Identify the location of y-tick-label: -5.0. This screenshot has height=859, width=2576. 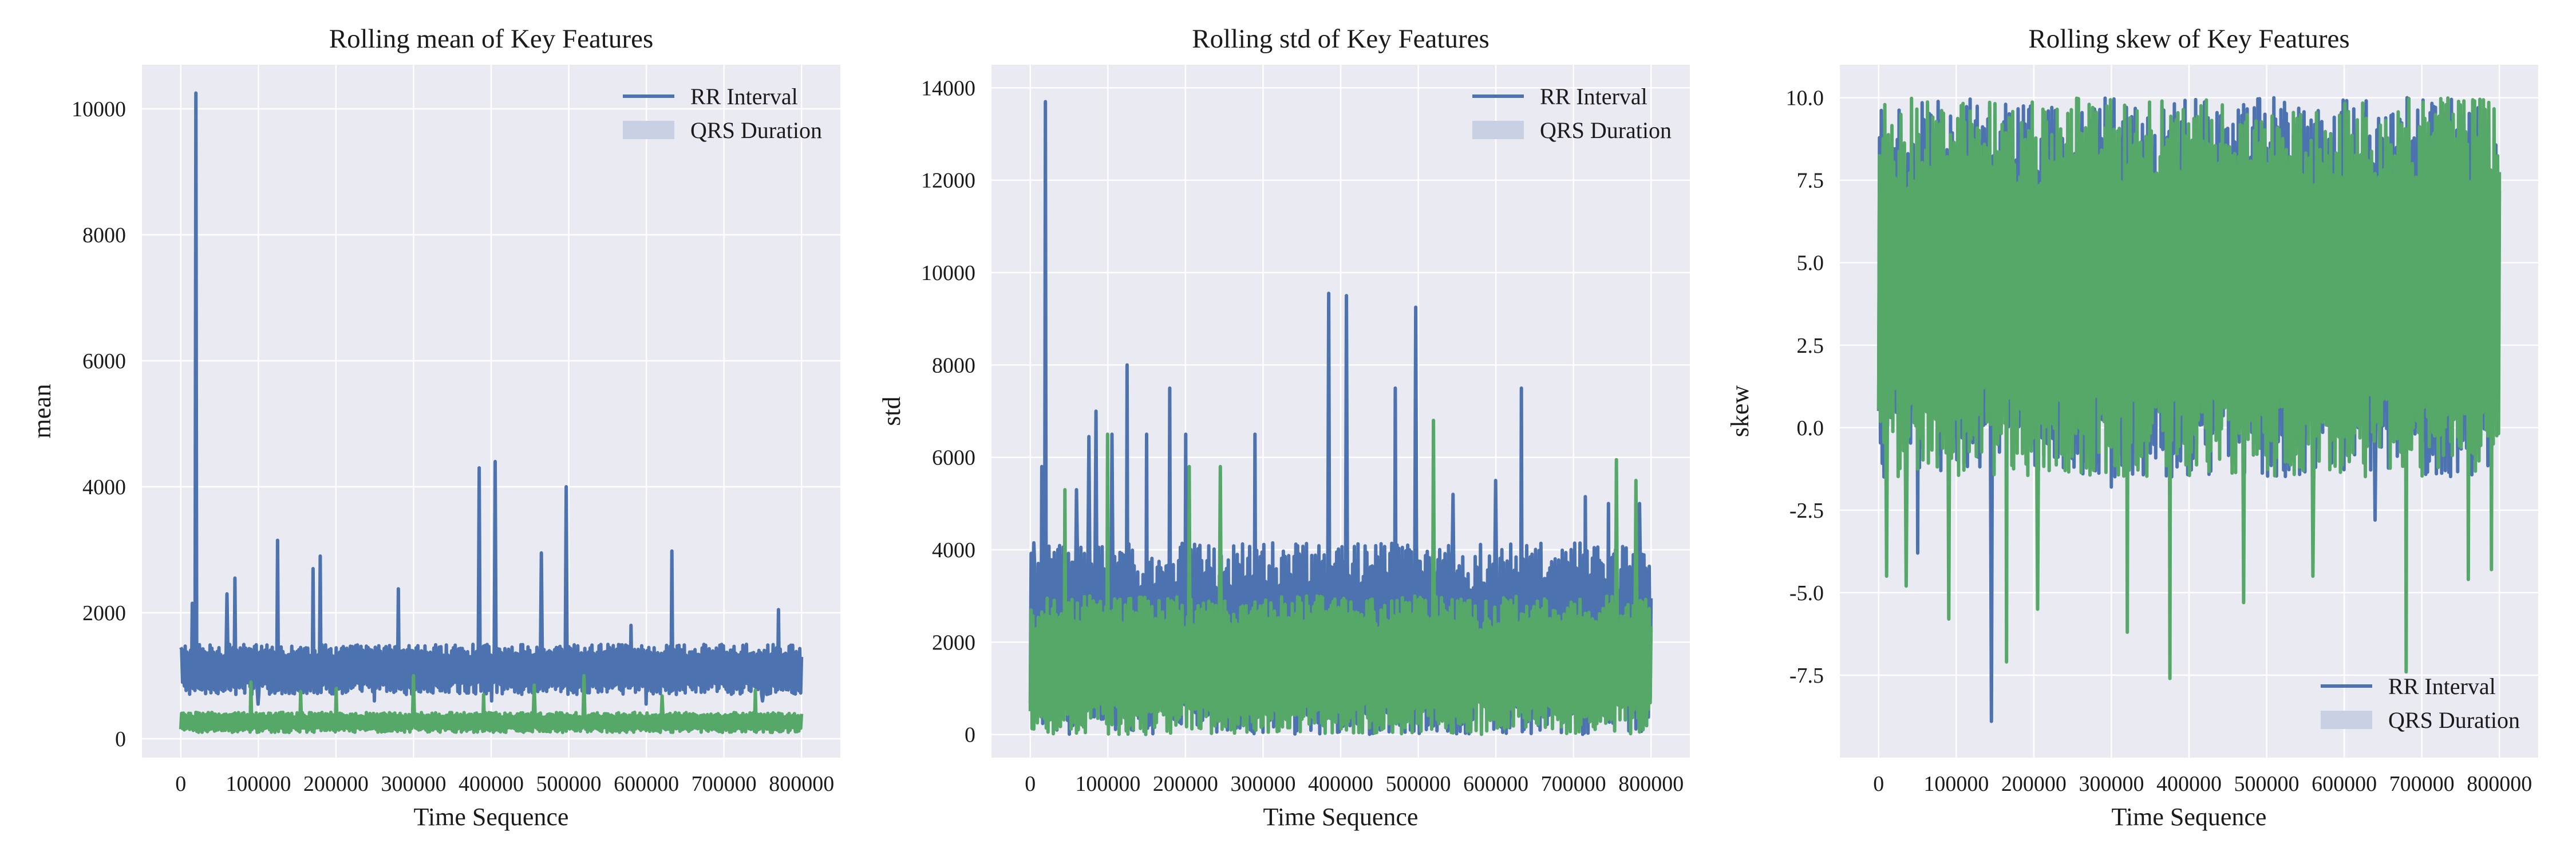
(1806, 593).